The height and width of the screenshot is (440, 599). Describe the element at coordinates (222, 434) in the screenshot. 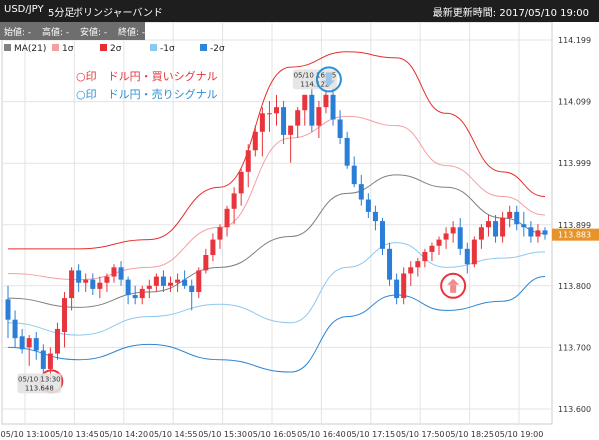

I see `x-tick-label: 05/10 15:30` at that location.